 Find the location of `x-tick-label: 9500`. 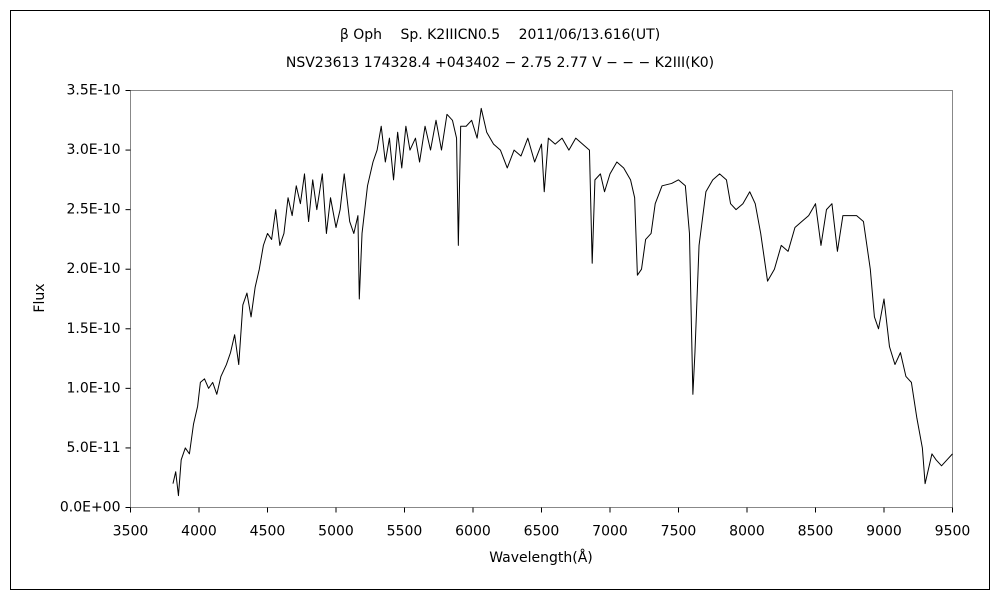

x-tick-label: 9500 is located at coordinates (953, 532).